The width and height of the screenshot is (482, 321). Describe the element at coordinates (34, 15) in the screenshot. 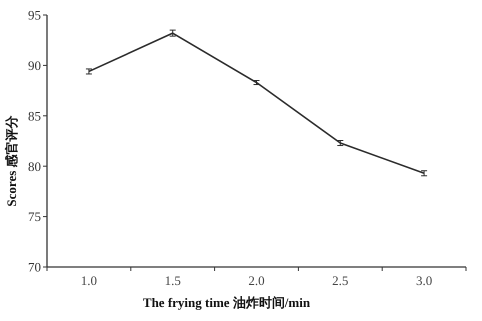

I see `y-tick-label: 95` at that location.